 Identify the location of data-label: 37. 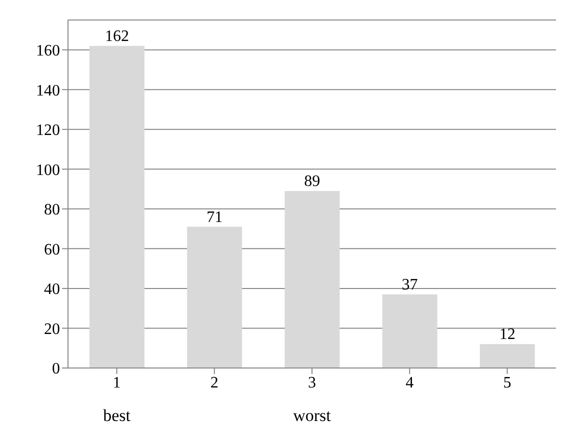
(410, 285).